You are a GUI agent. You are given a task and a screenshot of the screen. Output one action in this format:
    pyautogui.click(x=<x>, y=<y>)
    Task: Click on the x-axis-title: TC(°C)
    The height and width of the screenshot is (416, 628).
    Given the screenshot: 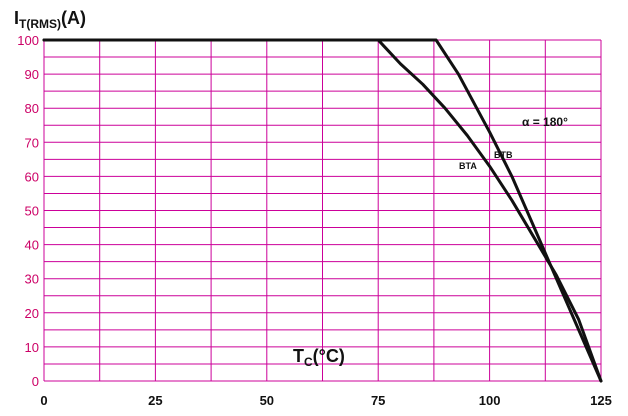 What is the action you would take?
    pyautogui.click(x=319, y=357)
    